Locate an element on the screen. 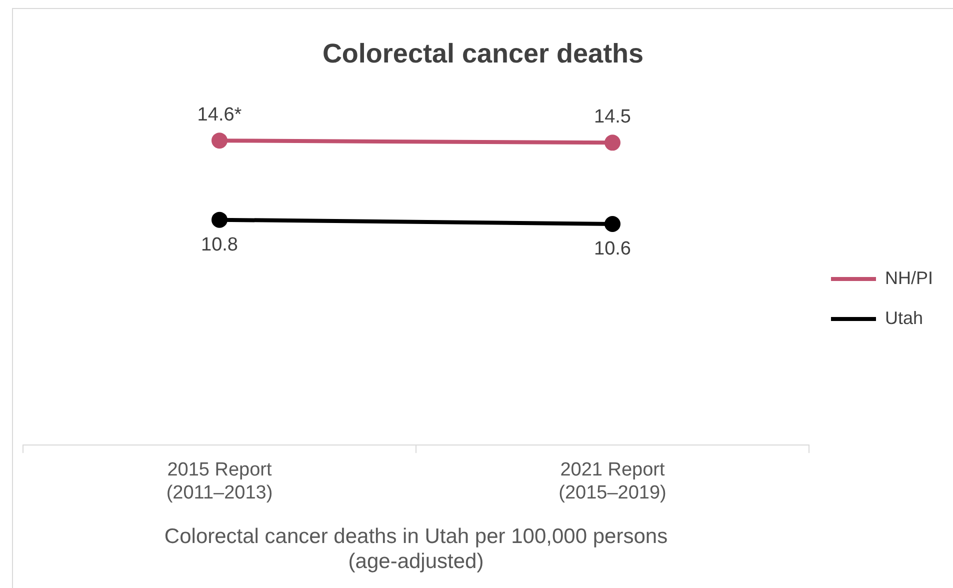  x-axis-title: Colorectal cancer deaths in Utah per 100,000 persons (age-adjusted) is located at coordinates (416, 549).